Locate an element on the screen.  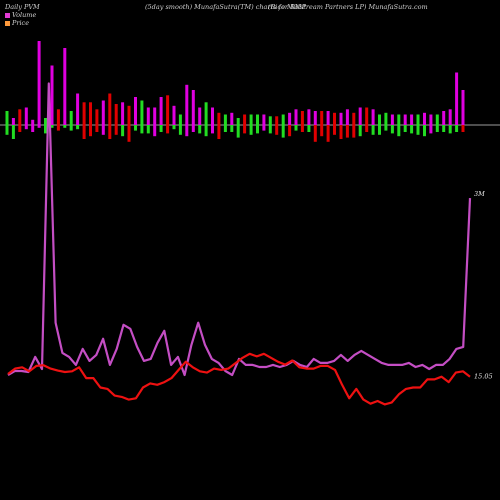
legend-price: Price is located at coordinates (17, 23).